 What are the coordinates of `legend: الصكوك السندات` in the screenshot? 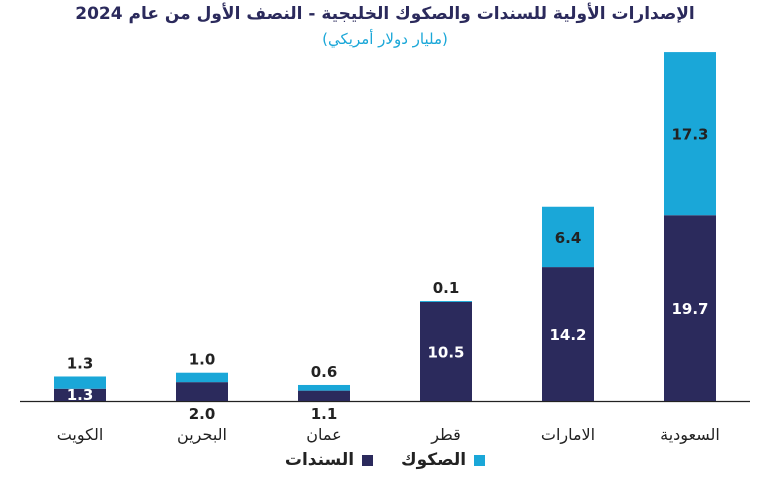 It's located at (385, 460).